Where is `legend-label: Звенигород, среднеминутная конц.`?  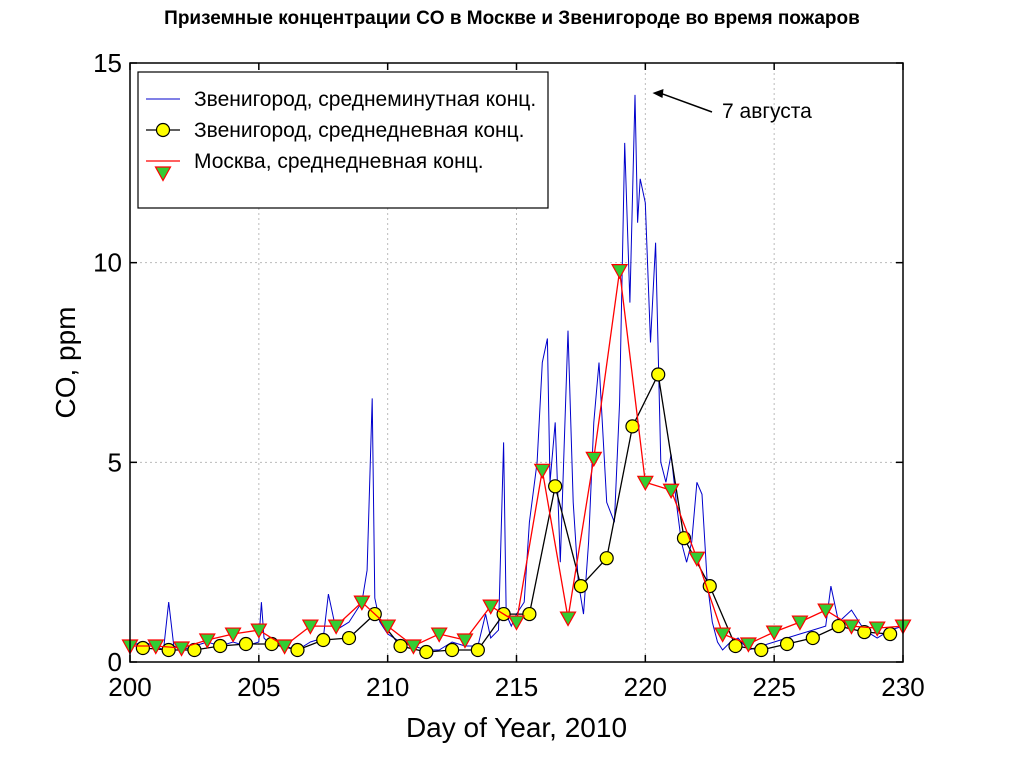
legend-label: Звенигород, среднеминутная конц. is located at coordinates (365, 99).